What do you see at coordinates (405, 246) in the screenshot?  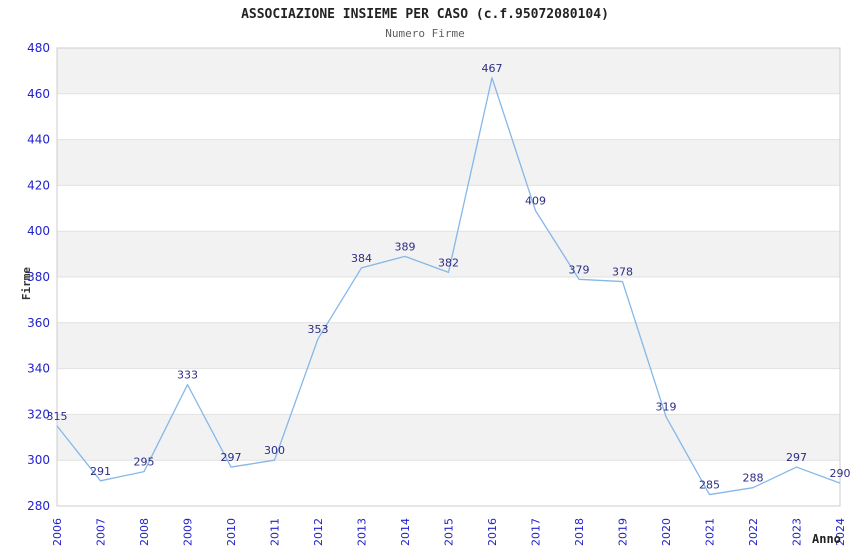 I see `data-label: 389` at bounding box center [405, 246].